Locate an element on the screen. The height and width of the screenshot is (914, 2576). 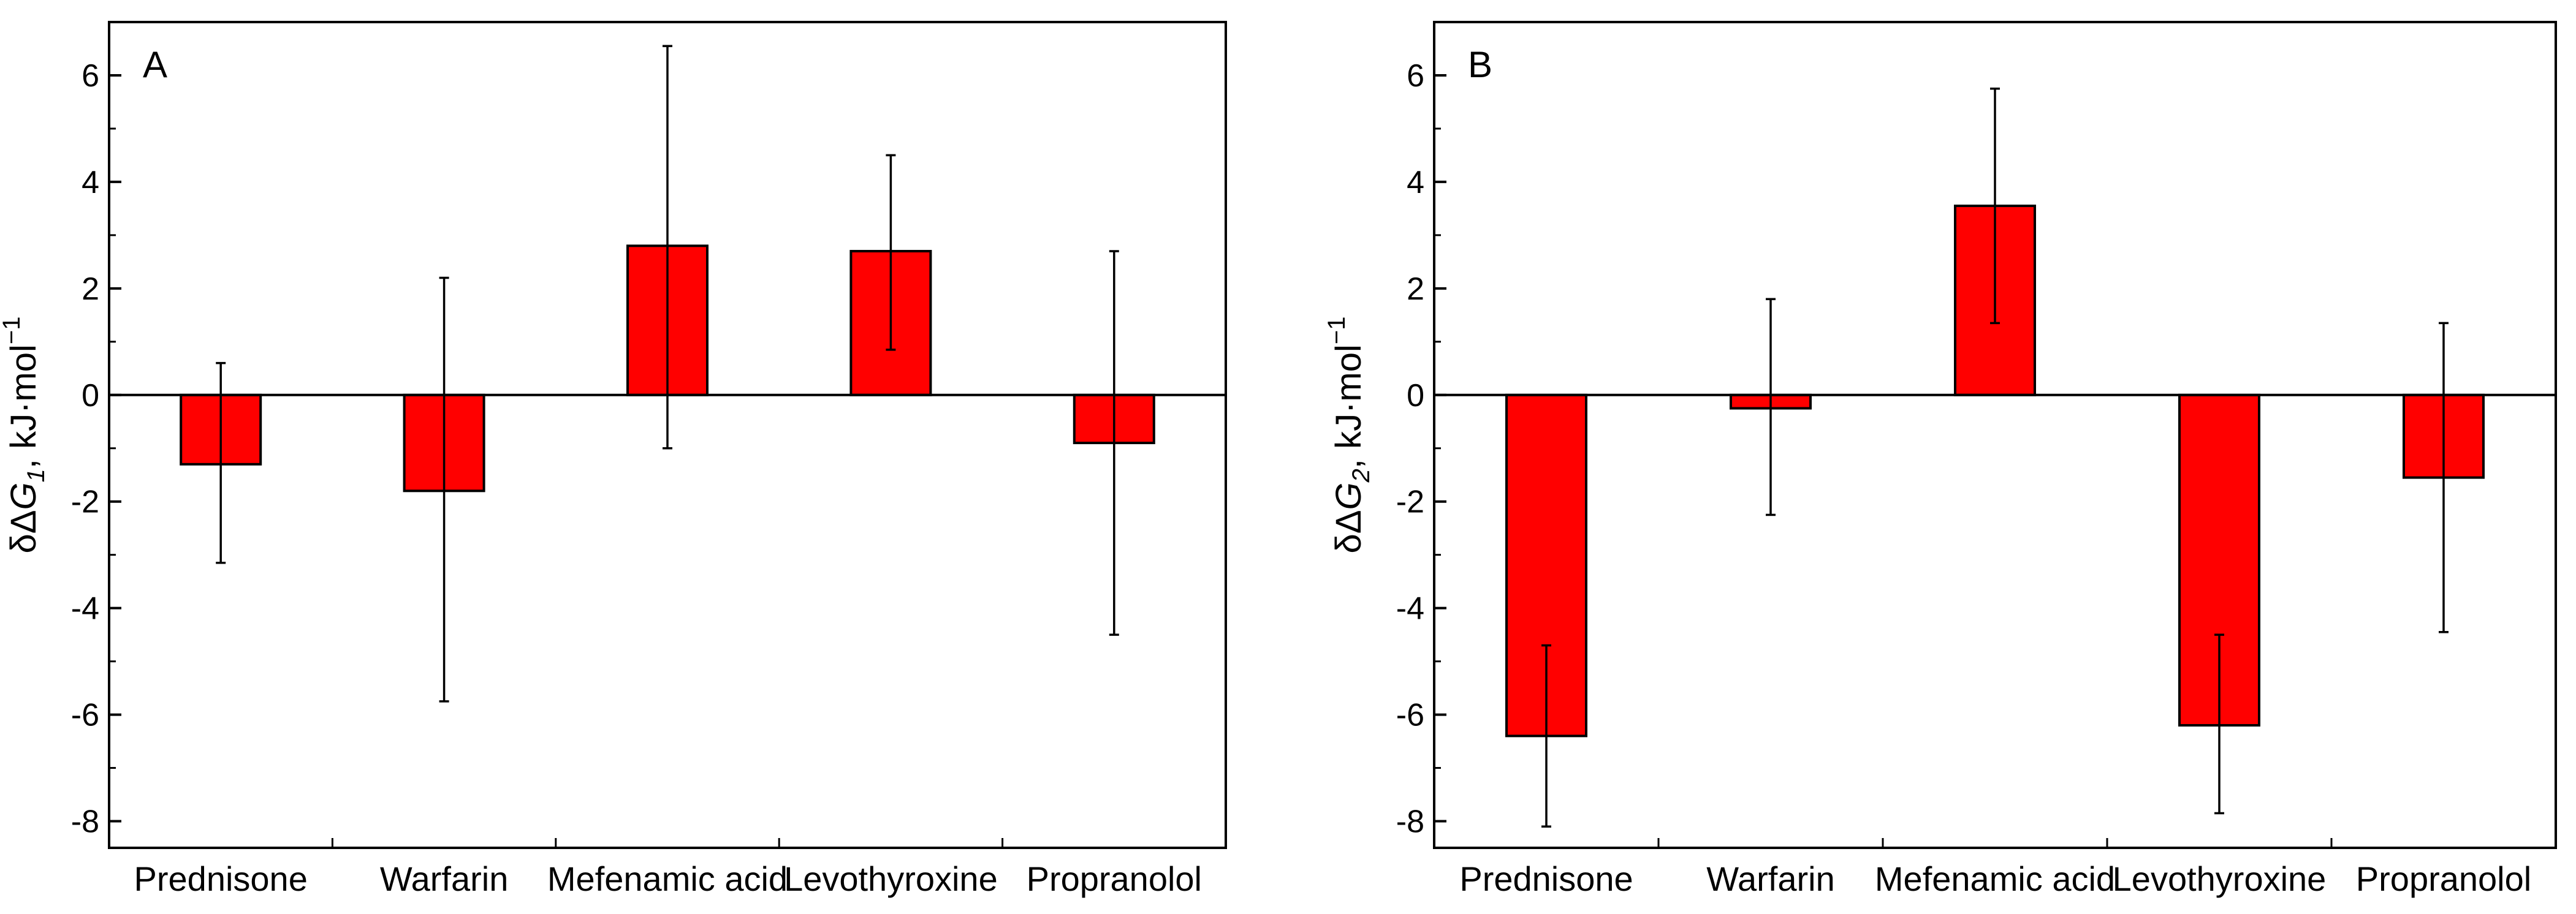
panel-label: B is located at coordinates (1480, 64).